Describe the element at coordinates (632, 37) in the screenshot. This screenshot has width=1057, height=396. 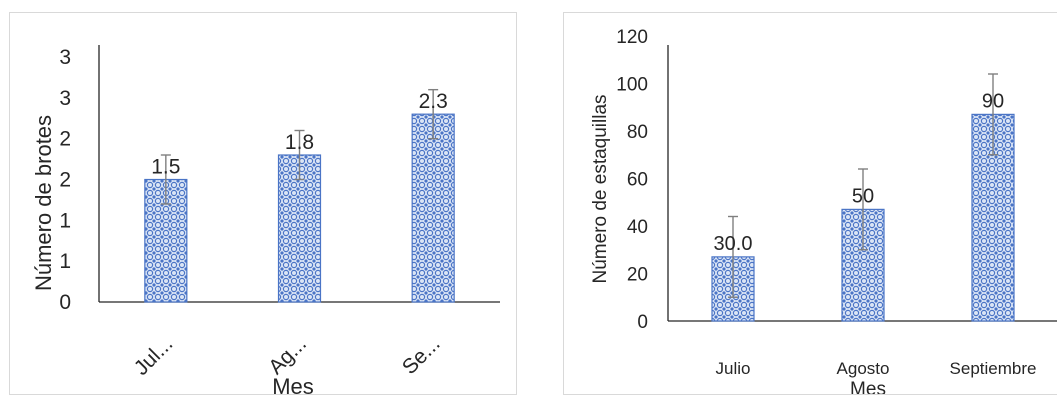
I see `right-y-tick-label: 120` at that location.